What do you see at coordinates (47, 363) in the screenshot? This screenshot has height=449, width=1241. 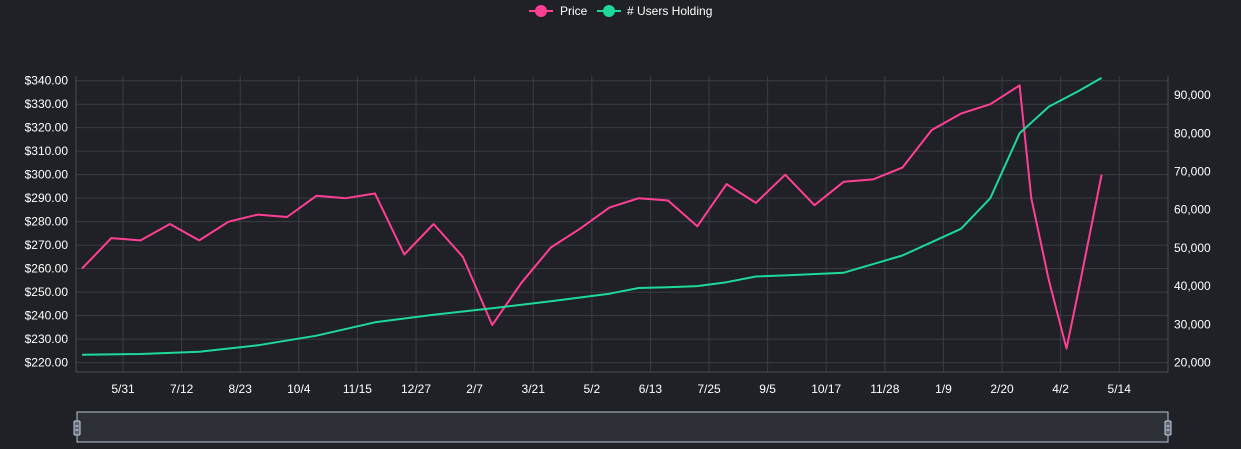 I see `y-left-tick-label: $220.00` at bounding box center [47, 363].